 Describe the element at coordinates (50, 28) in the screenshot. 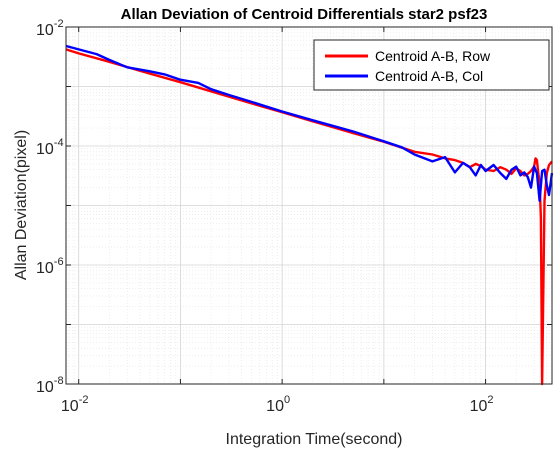

I see `y-tick-label: 10⁻²` at that location.